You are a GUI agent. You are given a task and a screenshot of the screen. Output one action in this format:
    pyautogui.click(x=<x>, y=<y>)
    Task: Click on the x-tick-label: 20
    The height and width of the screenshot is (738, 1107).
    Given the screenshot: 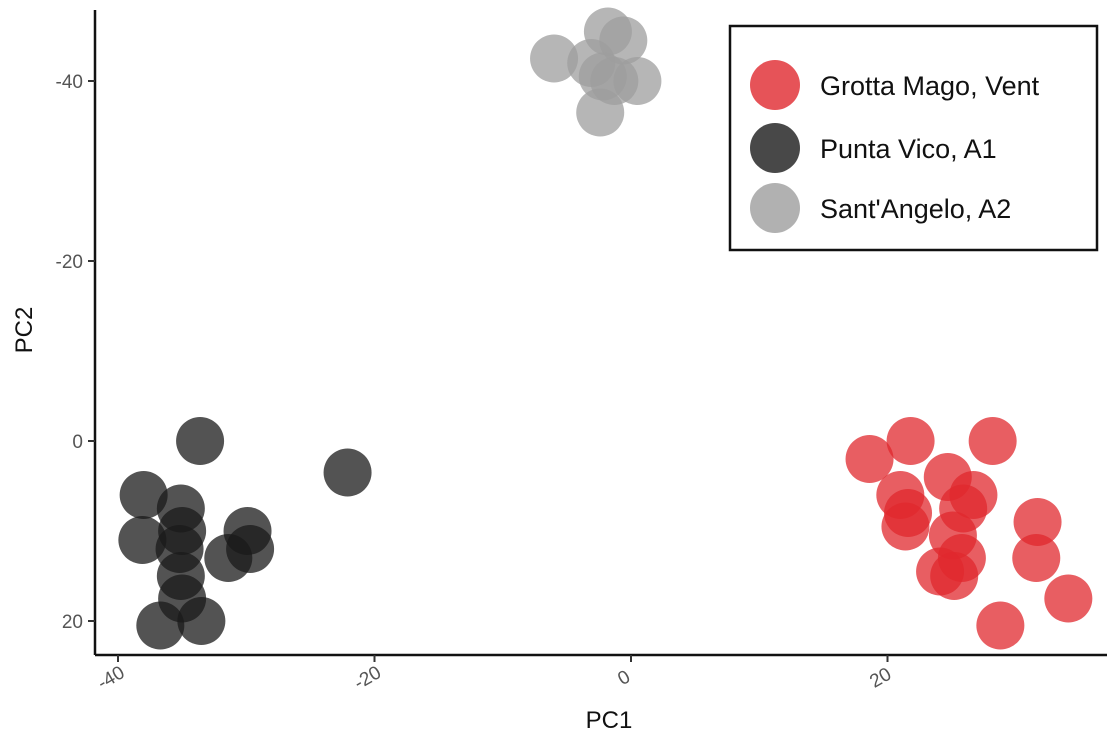 What is the action you would take?
    pyautogui.click(x=880, y=678)
    